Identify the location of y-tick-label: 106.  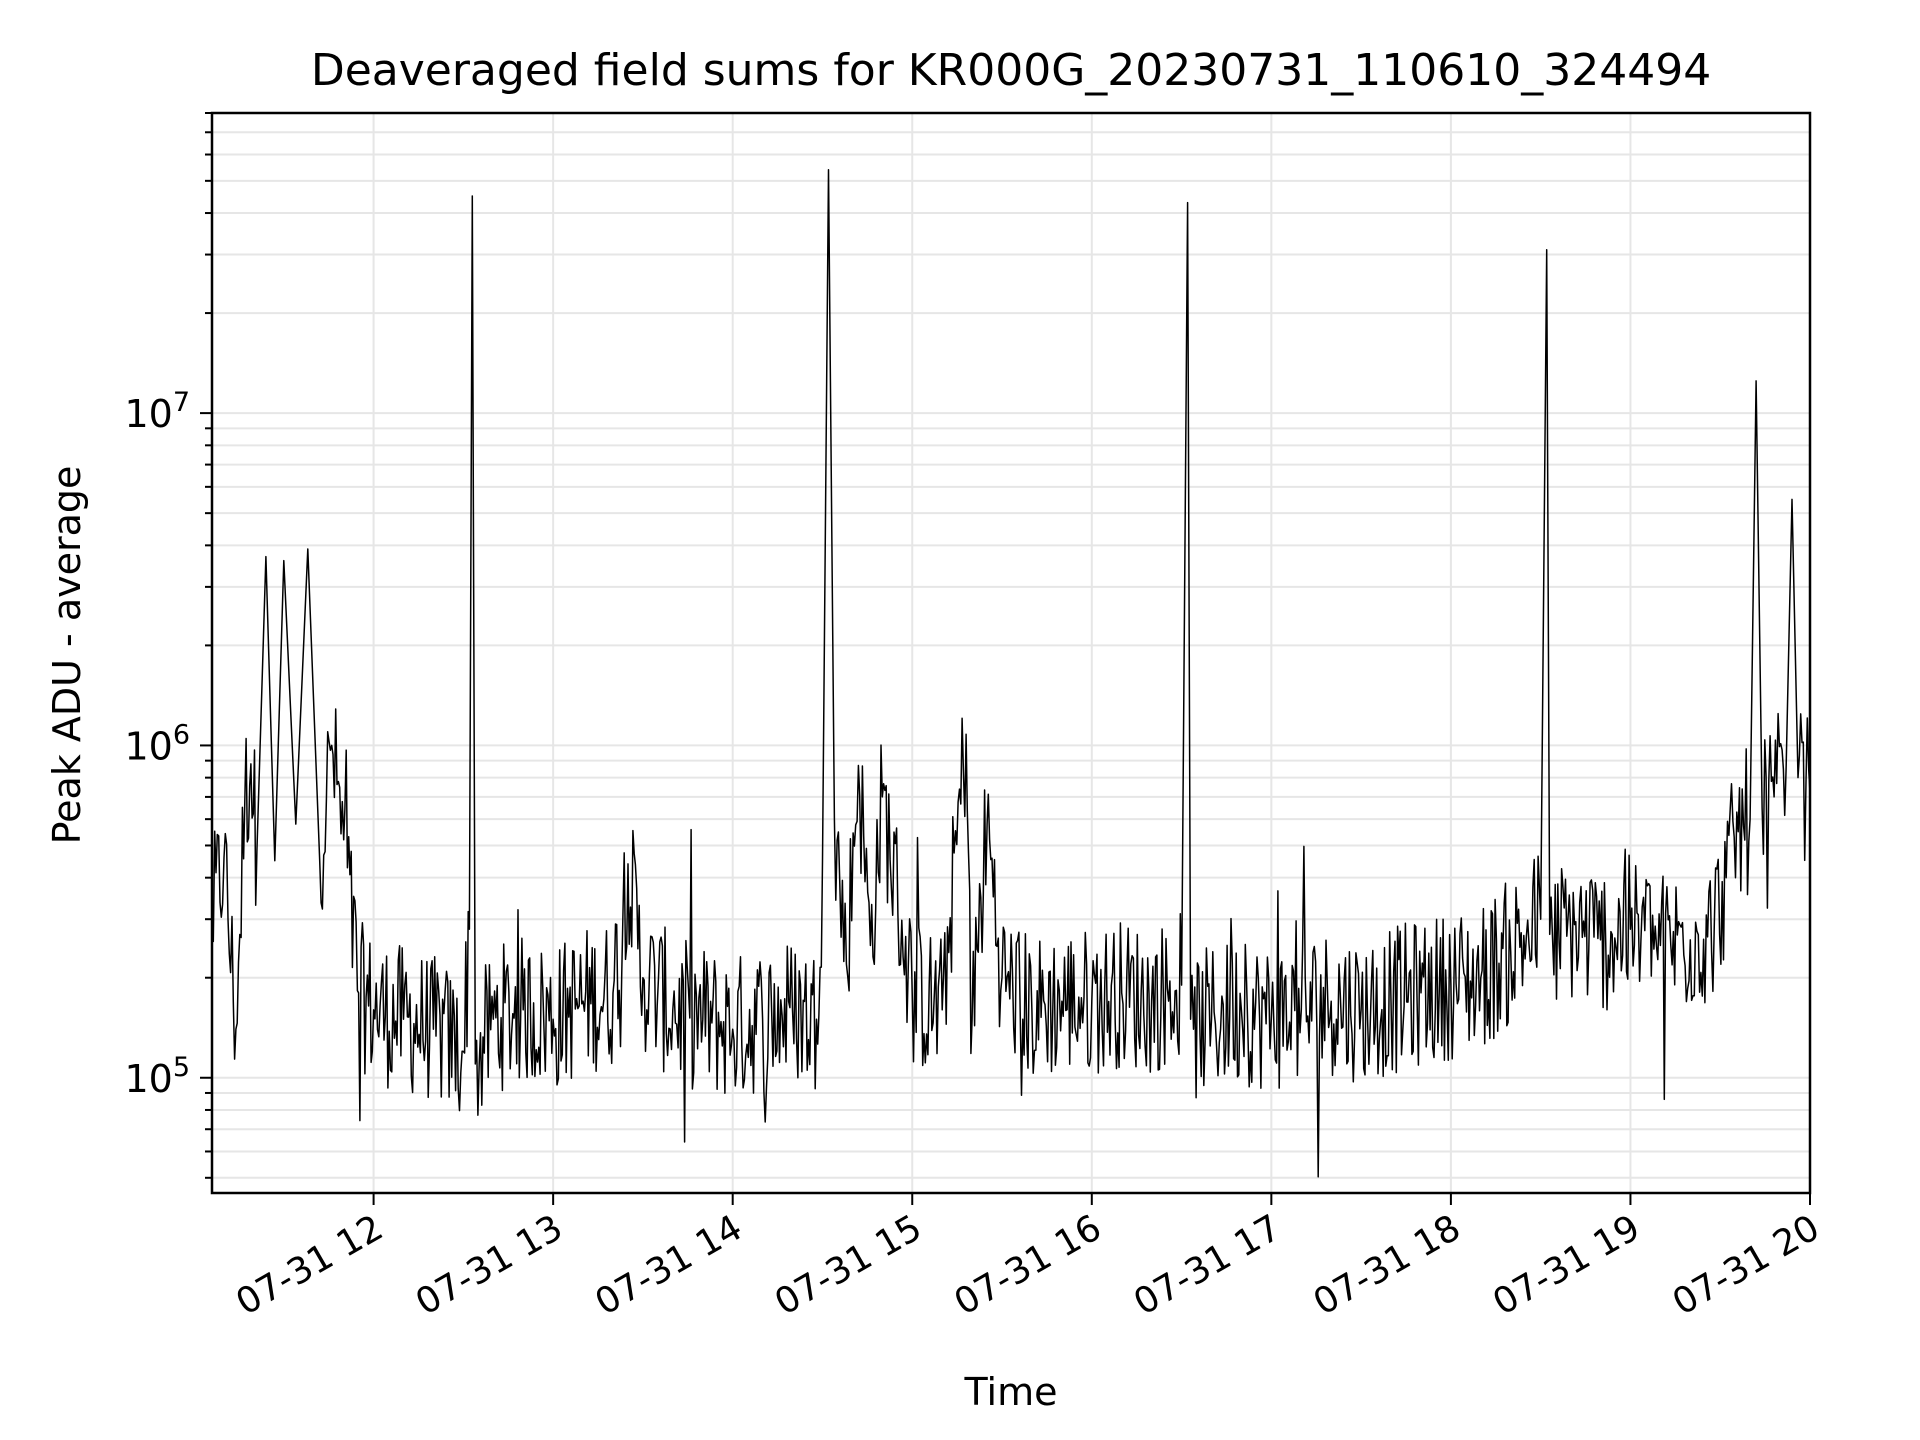
(157, 743).